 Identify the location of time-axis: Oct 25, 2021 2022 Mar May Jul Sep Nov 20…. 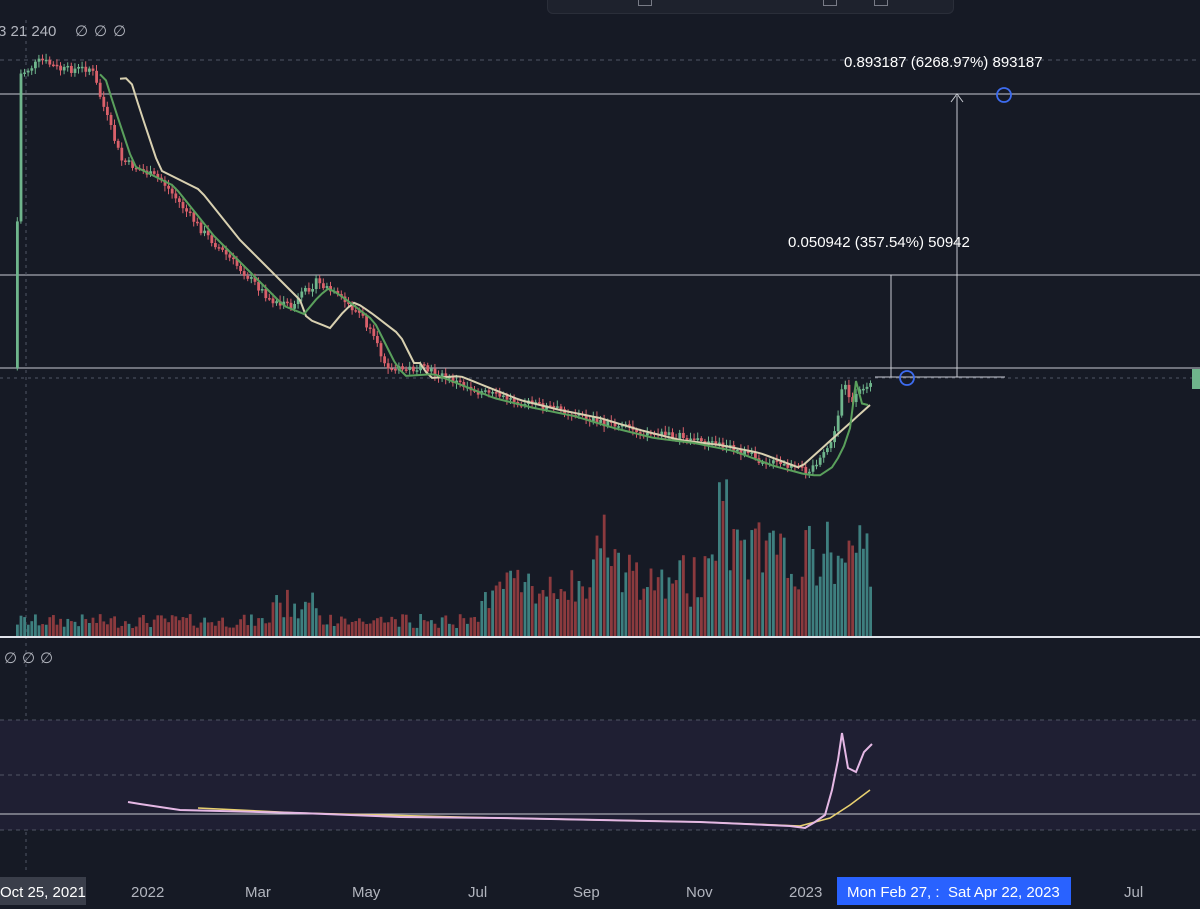
(600, 891).